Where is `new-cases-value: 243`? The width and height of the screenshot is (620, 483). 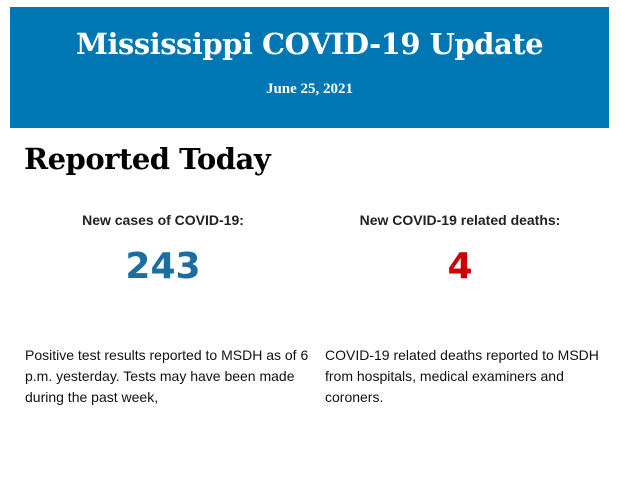 new-cases-value: 243 is located at coordinates (163, 266).